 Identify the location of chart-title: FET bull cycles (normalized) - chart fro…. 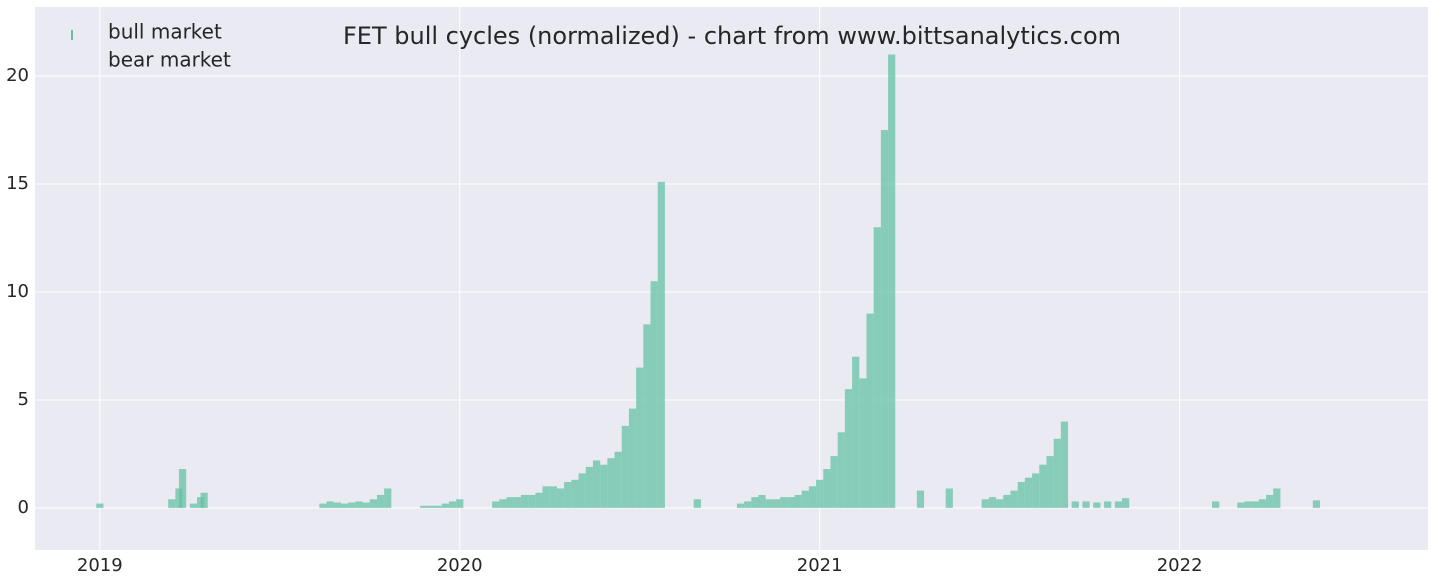
(732, 36).